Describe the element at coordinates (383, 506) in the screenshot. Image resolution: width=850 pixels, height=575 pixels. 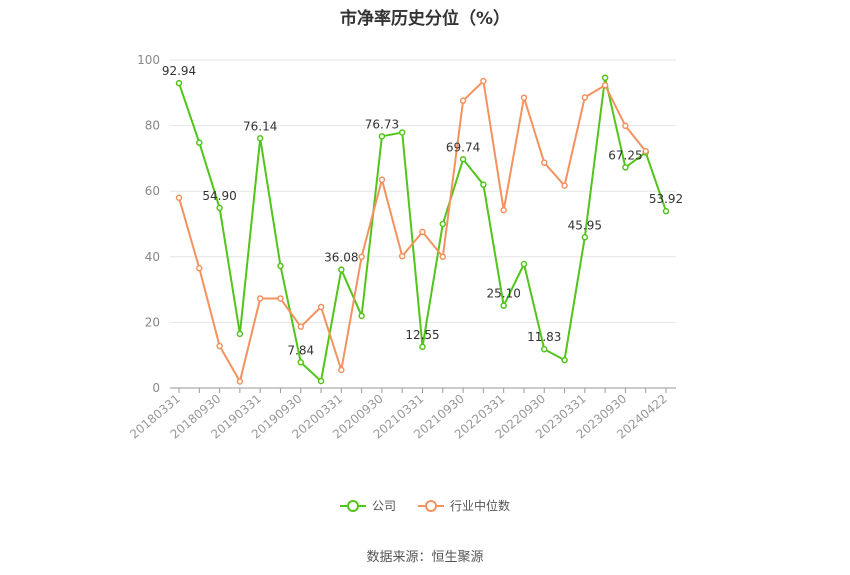
I see `legend-label-company: 公司` at that location.